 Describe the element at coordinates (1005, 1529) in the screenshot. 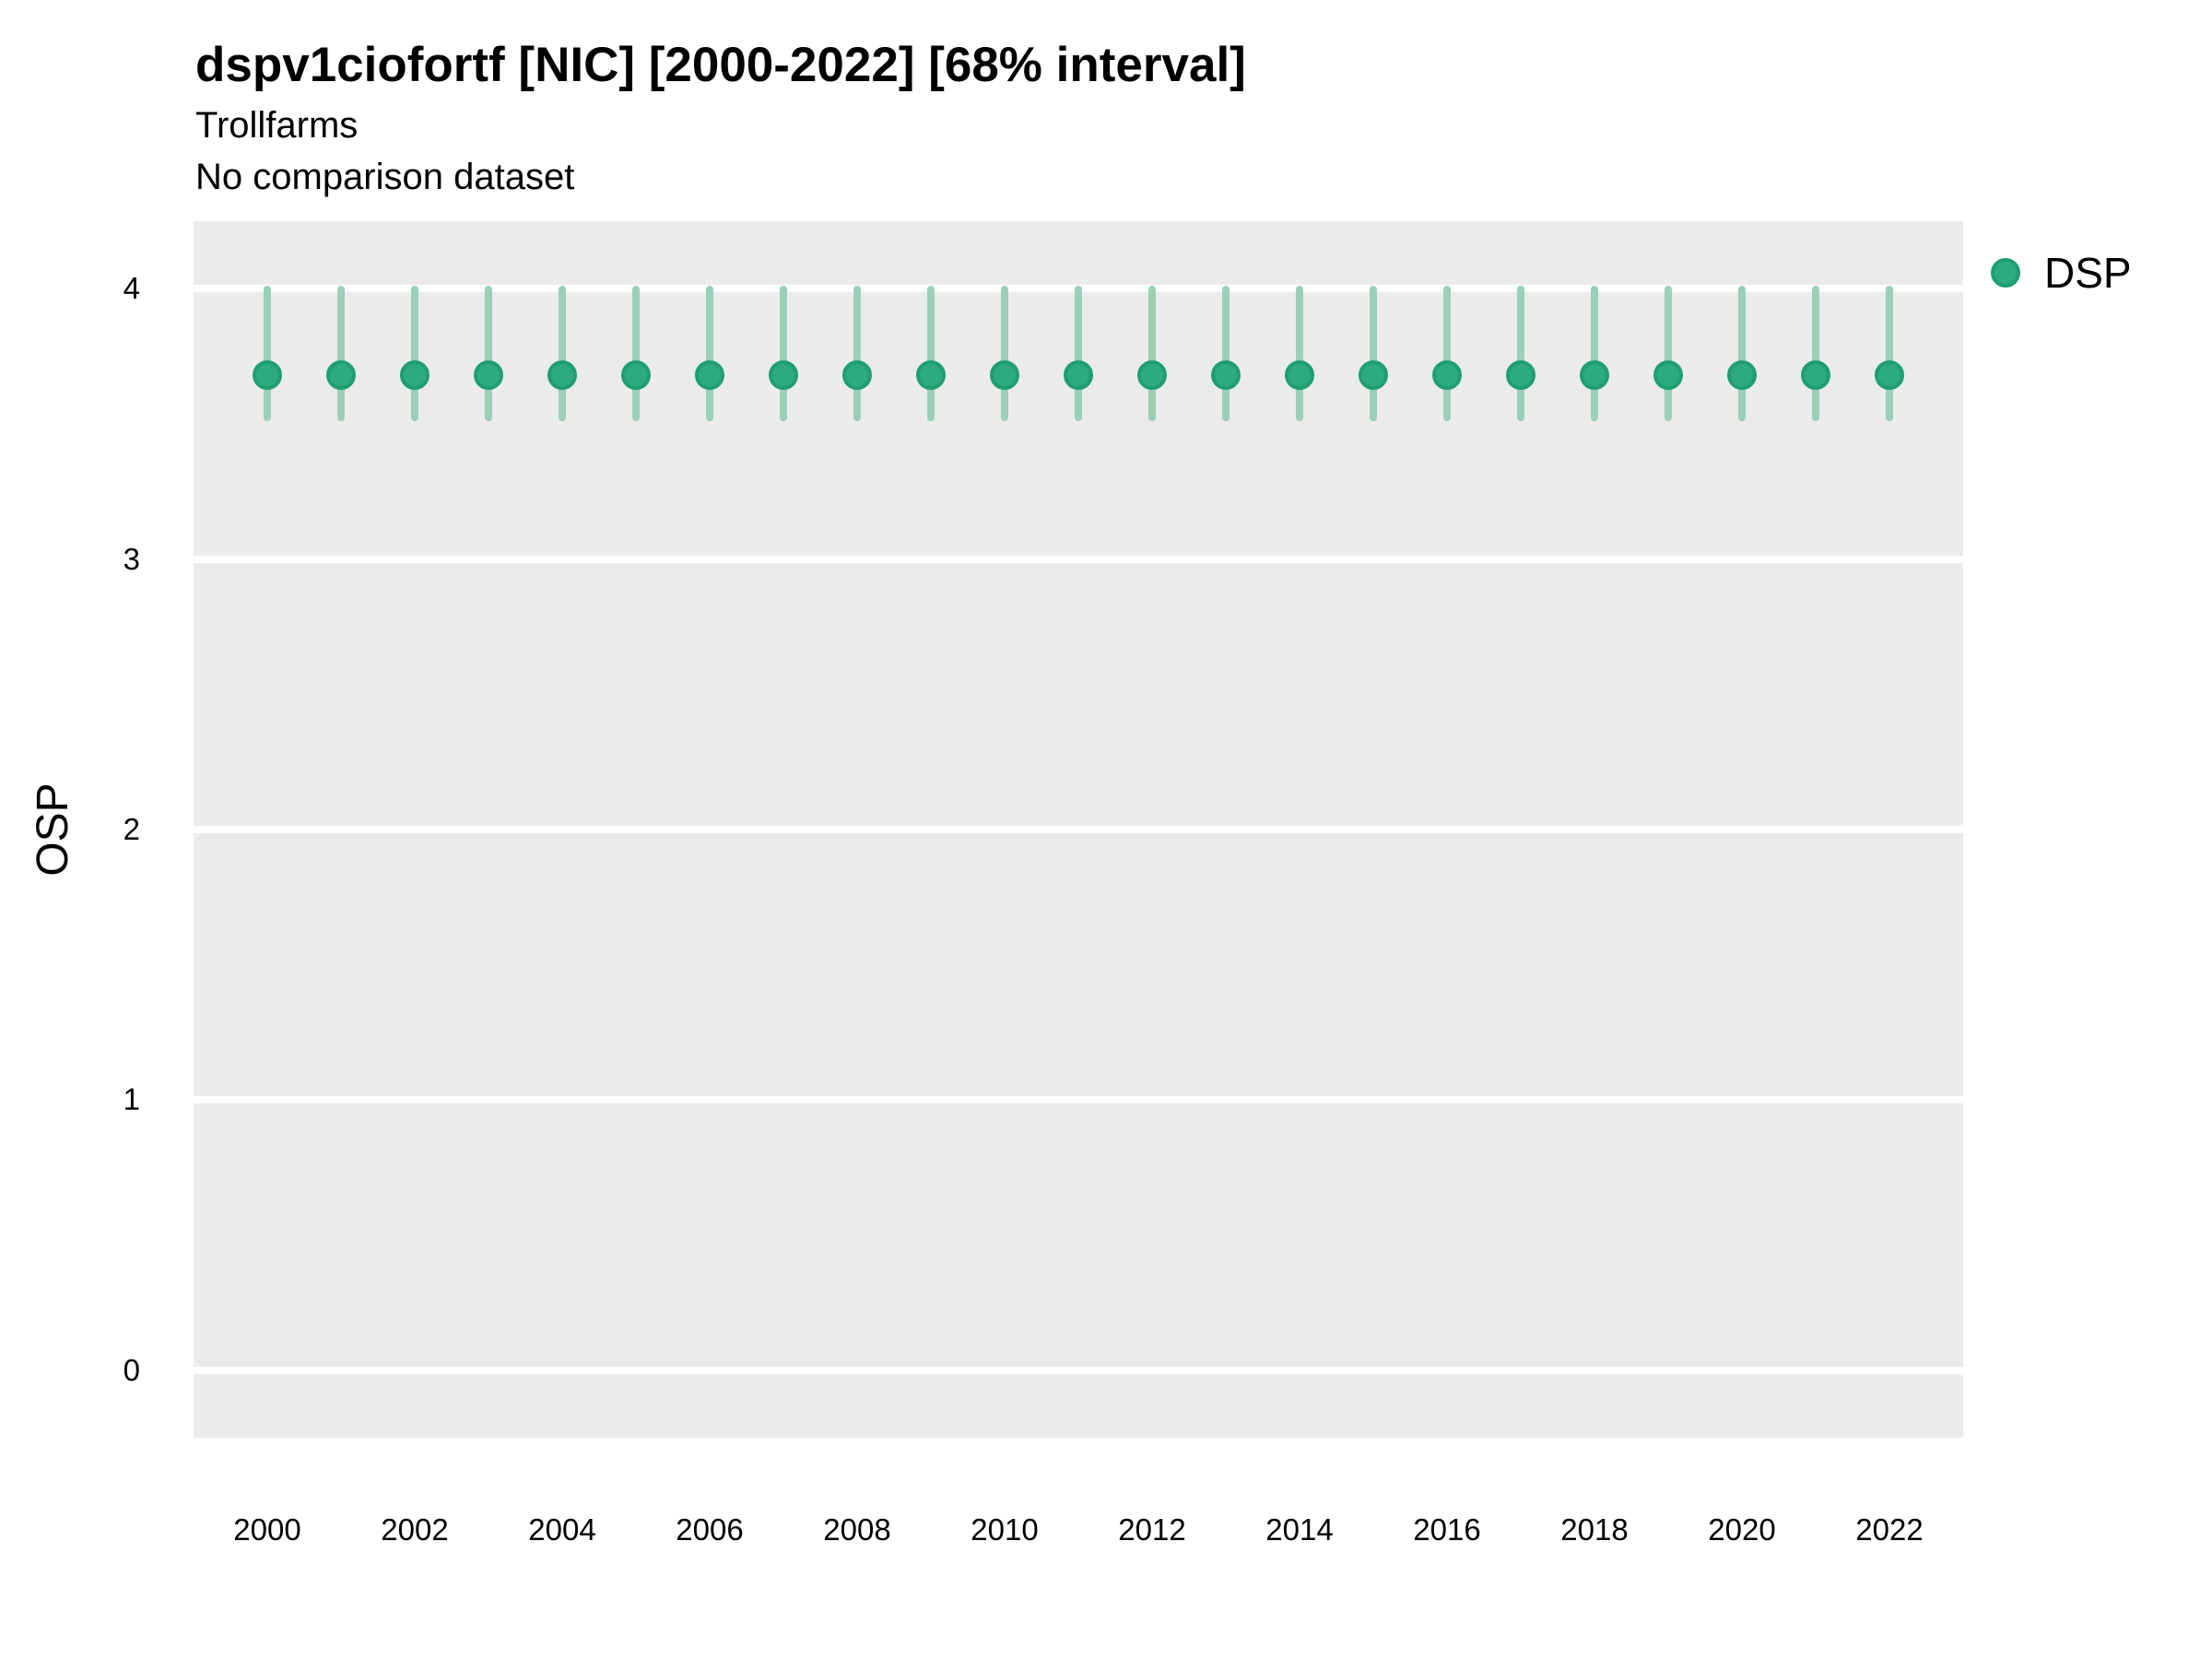

I see `x-tick-label-2010: 2010` at that location.